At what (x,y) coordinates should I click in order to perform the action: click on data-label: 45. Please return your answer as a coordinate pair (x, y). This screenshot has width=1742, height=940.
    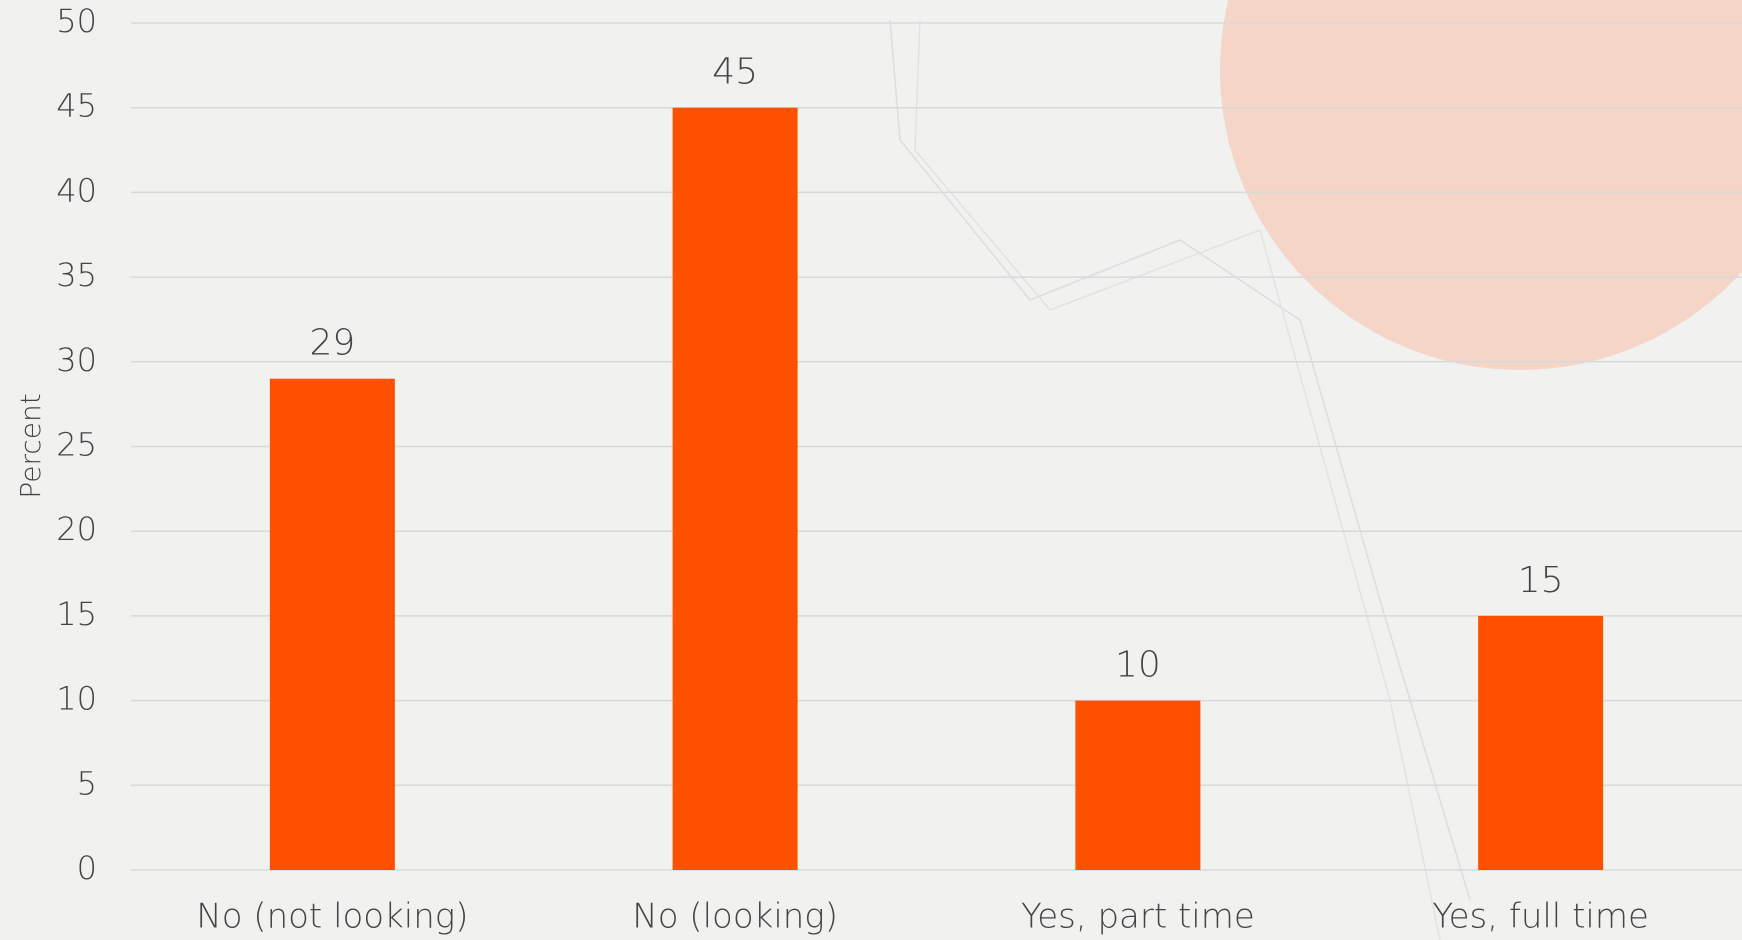
    Looking at the image, I should click on (735, 72).